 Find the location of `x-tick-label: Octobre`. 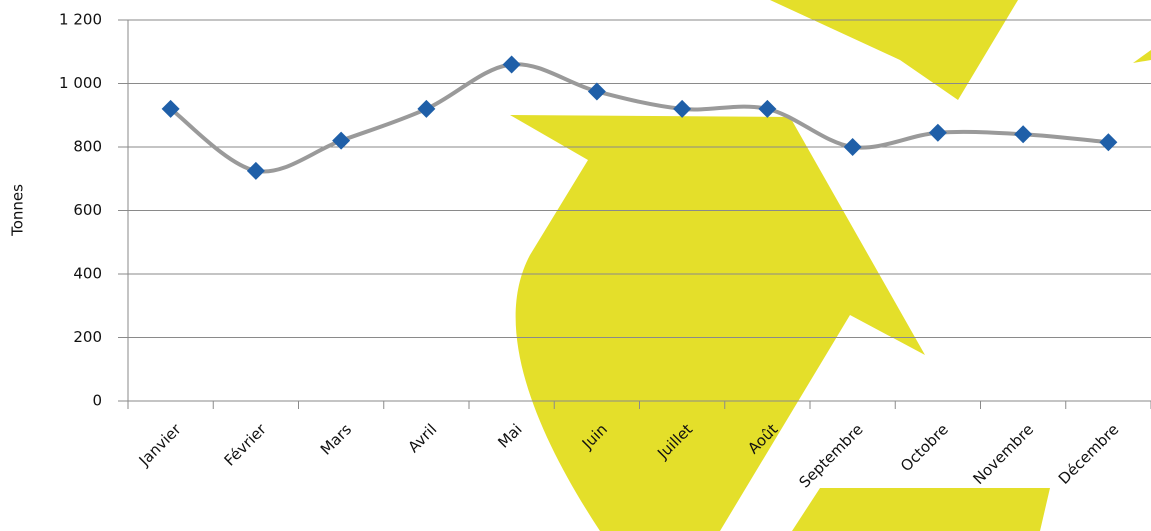

x-tick-label: Octobre is located at coordinates (924, 447).